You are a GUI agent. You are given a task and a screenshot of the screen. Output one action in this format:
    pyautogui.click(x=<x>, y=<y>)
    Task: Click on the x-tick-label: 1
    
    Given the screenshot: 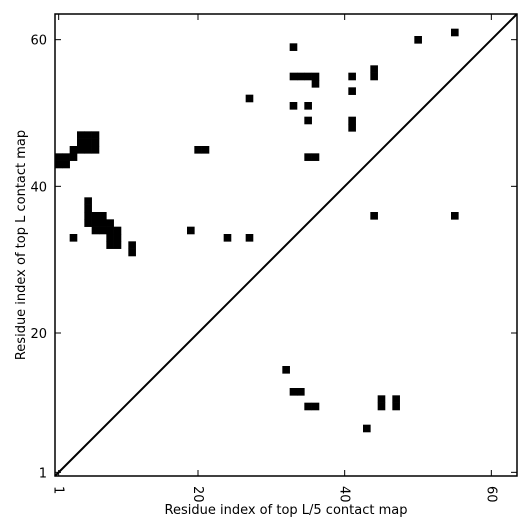 What is the action you would take?
    pyautogui.click(x=58, y=490)
    